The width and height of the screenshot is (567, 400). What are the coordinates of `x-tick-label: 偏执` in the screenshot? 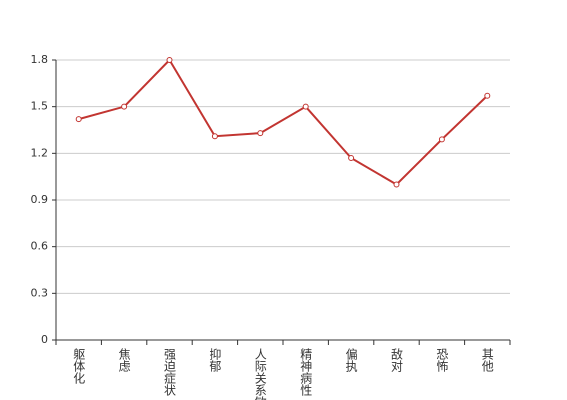 It's located at (351, 360).